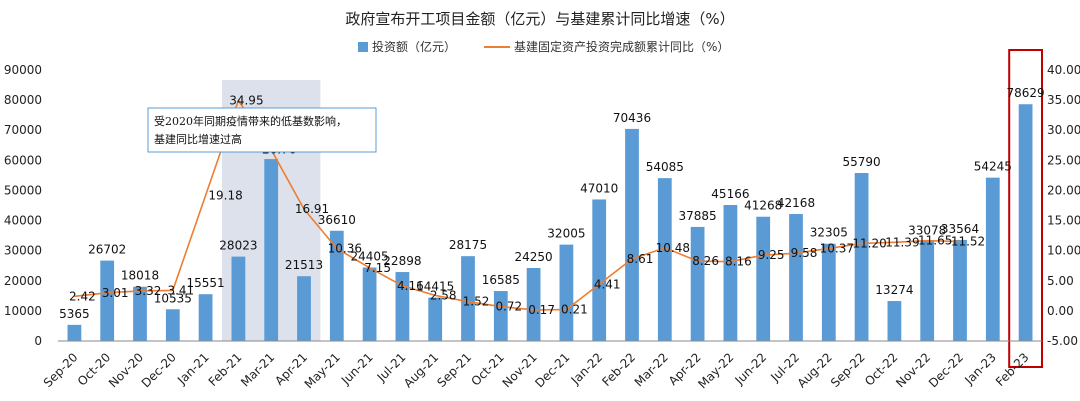  What do you see at coordinates (673, 248) in the screenshot?
I see `line-label-Mar-22: 10.48` at bounding box center [673, 248].